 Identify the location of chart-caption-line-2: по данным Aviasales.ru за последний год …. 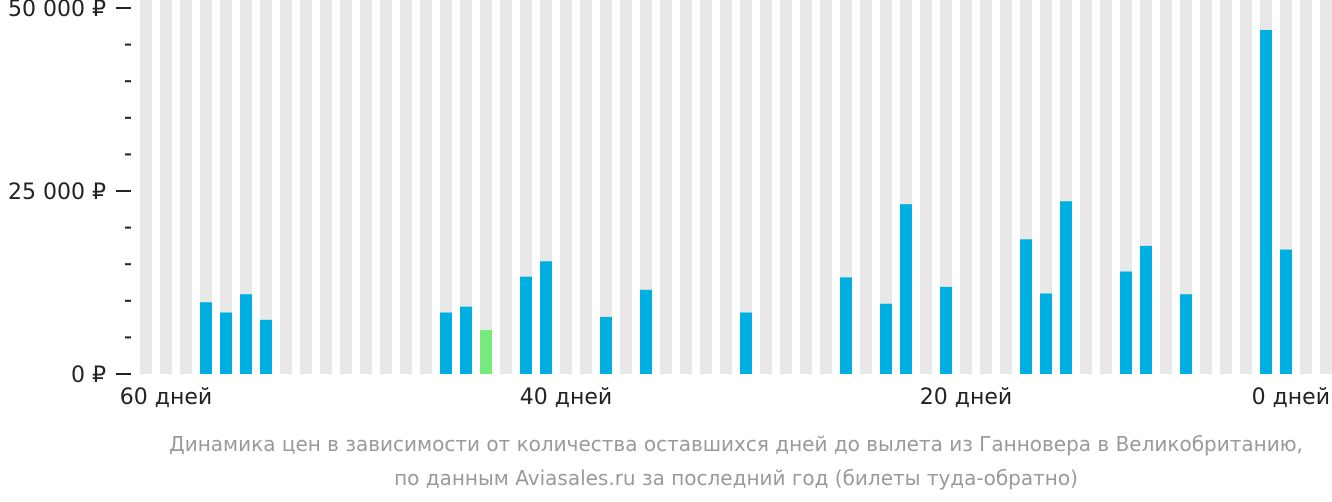
(736, 478).